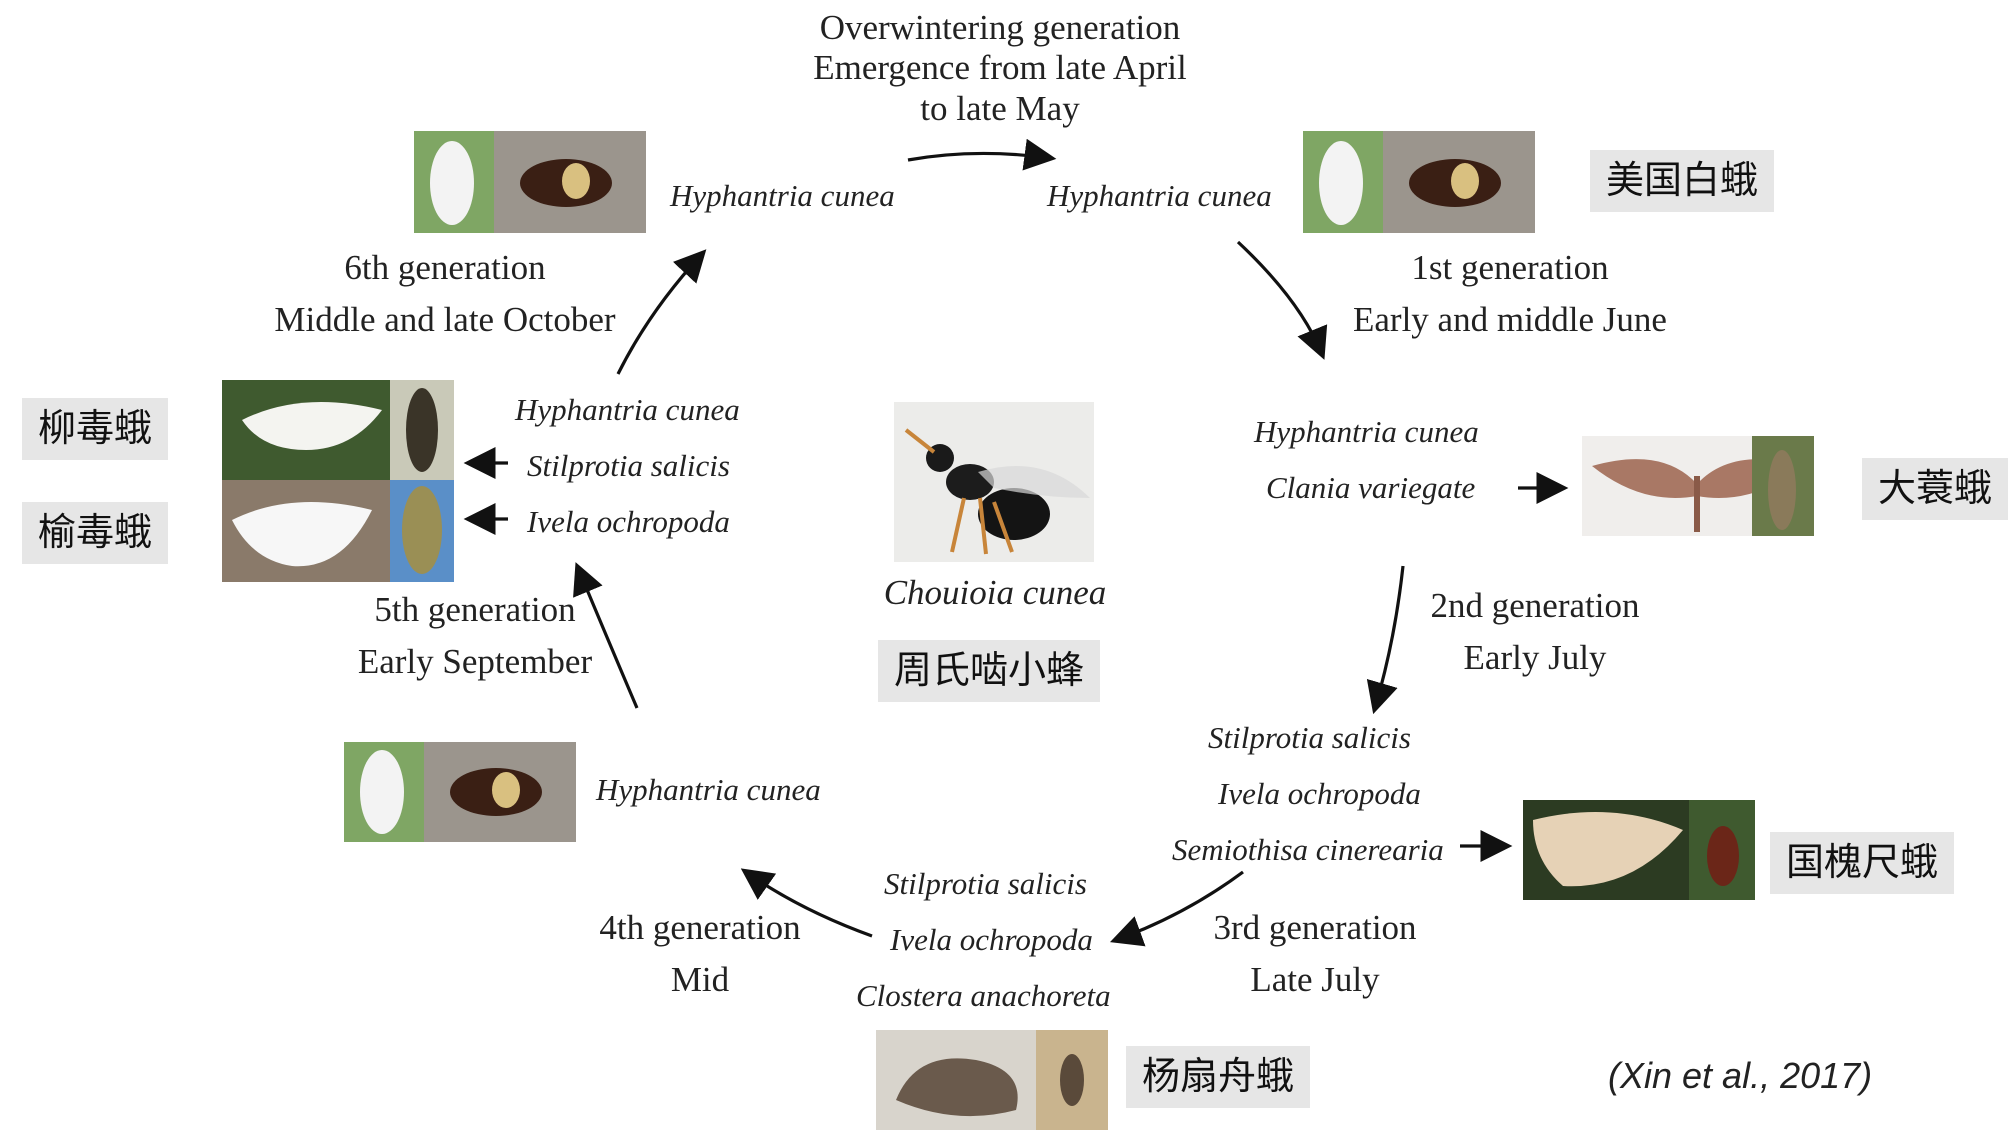 The height and width of the screenshot is (1140, 2012). Describe the element at coordinates (1218, 1077) in the screenshot. I see `cn-label-poplar-prominent: 杨扇舟蛾` at that location.